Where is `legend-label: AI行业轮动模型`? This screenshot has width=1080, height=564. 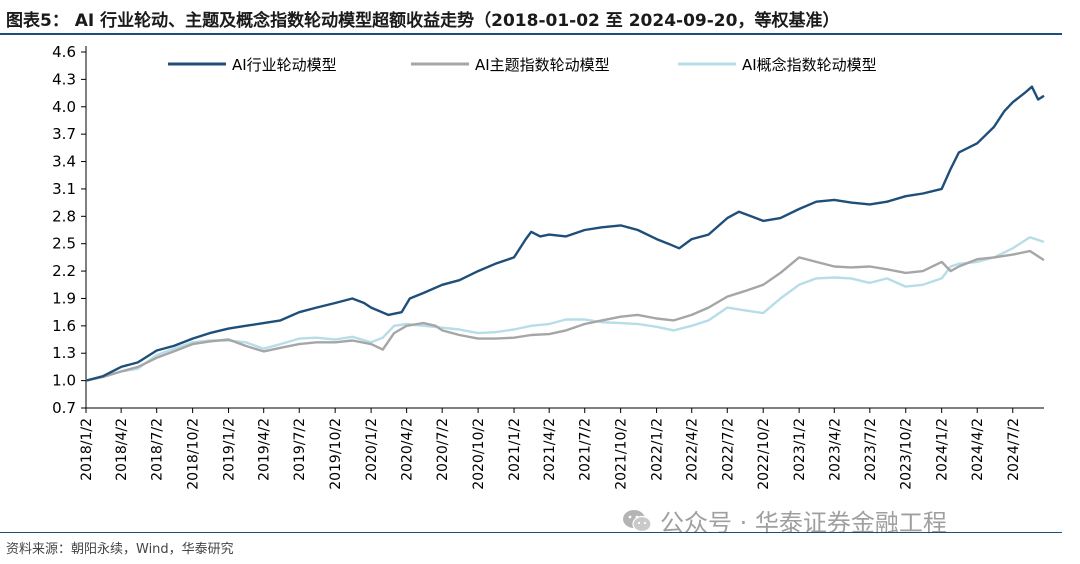 legend-label: AI行业轮动模型 is located at coordinates (284, 65).